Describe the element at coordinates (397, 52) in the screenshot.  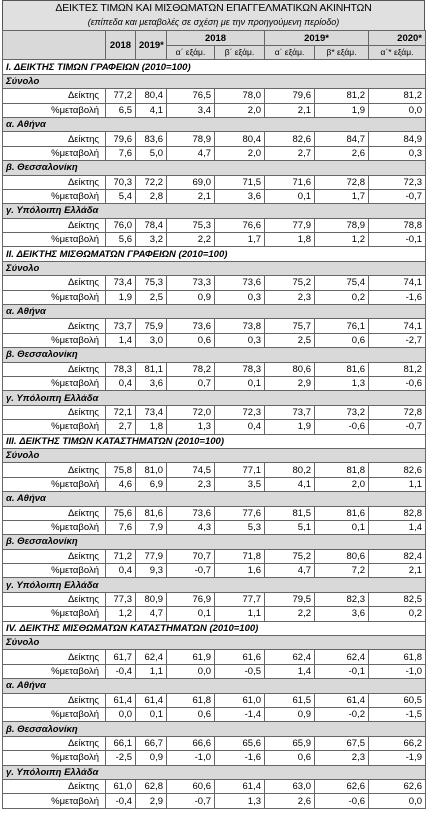
I see `header-half: α΄* εξάμ.` at that location.